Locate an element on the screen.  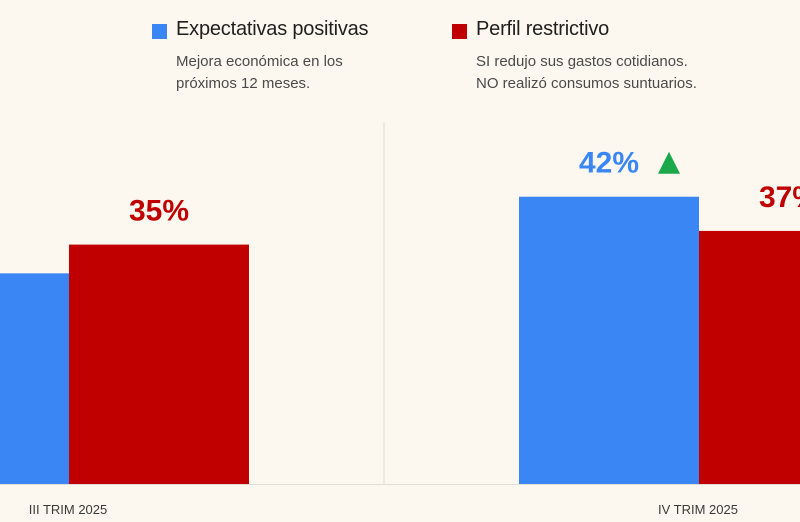
legend-swatch-red is located at coordinates (459, 31).